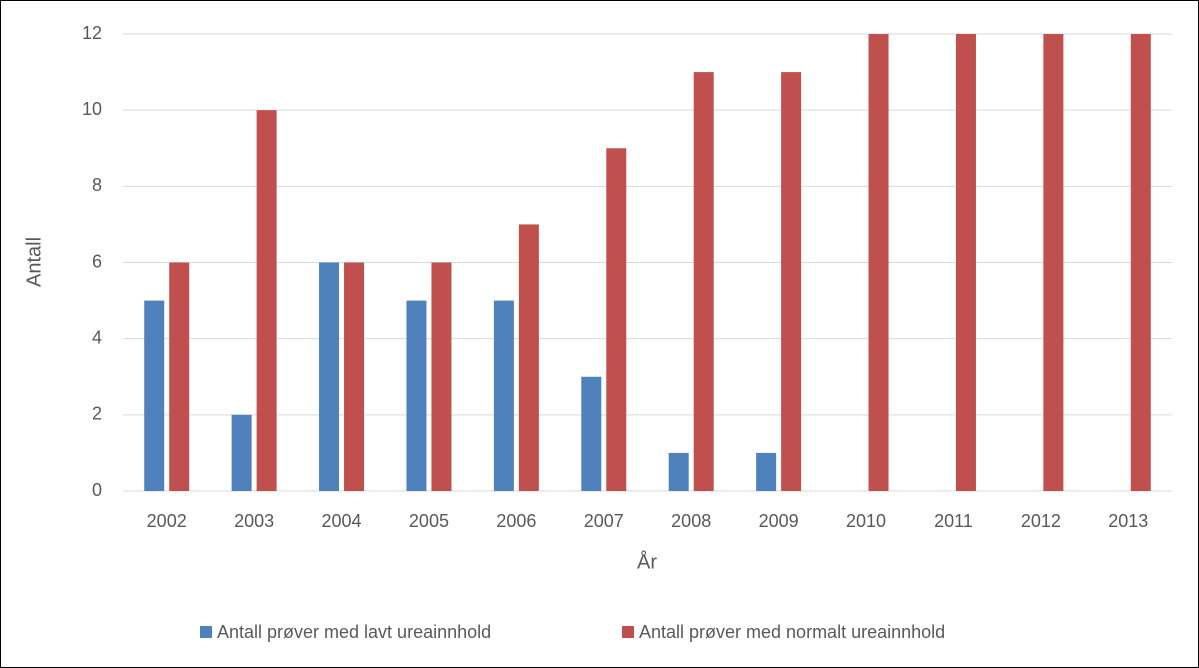 The height and width of the screenshot is (668, 1199). What do you see at coordinates (429, 521) in the screenshot?
I see `x-tick-label: 2005` at bounding box center [429, 521].